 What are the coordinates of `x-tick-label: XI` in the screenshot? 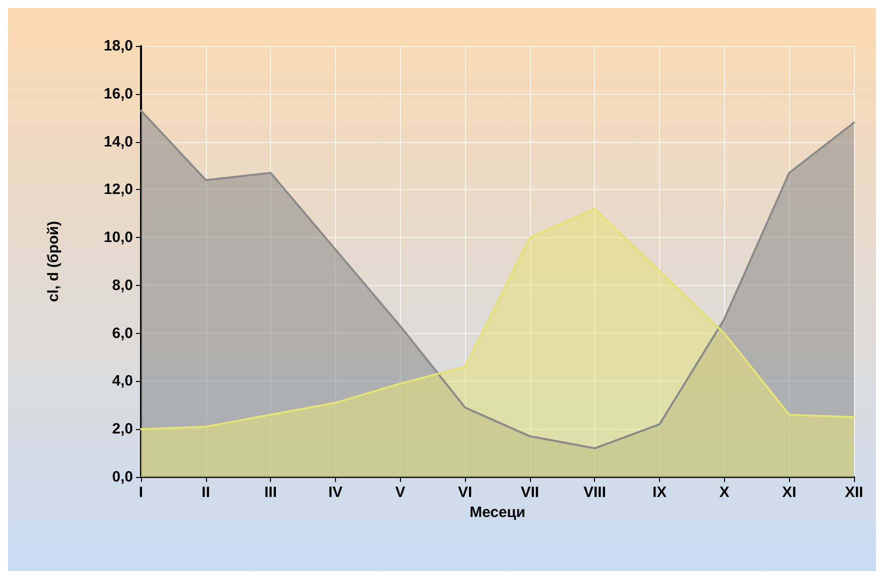 It's located at (789, 492).